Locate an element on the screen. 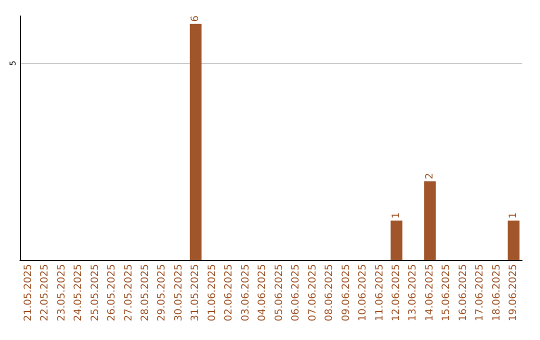 This screenshot has height=340, width=540. x-tick-label: 12.06.2025 is located at coordinates (396, 293).